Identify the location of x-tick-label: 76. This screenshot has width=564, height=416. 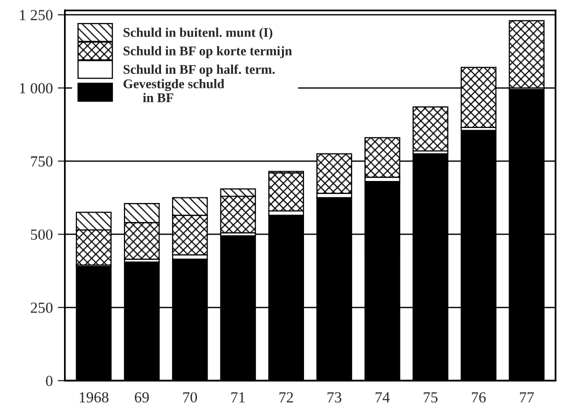
(479, 397).